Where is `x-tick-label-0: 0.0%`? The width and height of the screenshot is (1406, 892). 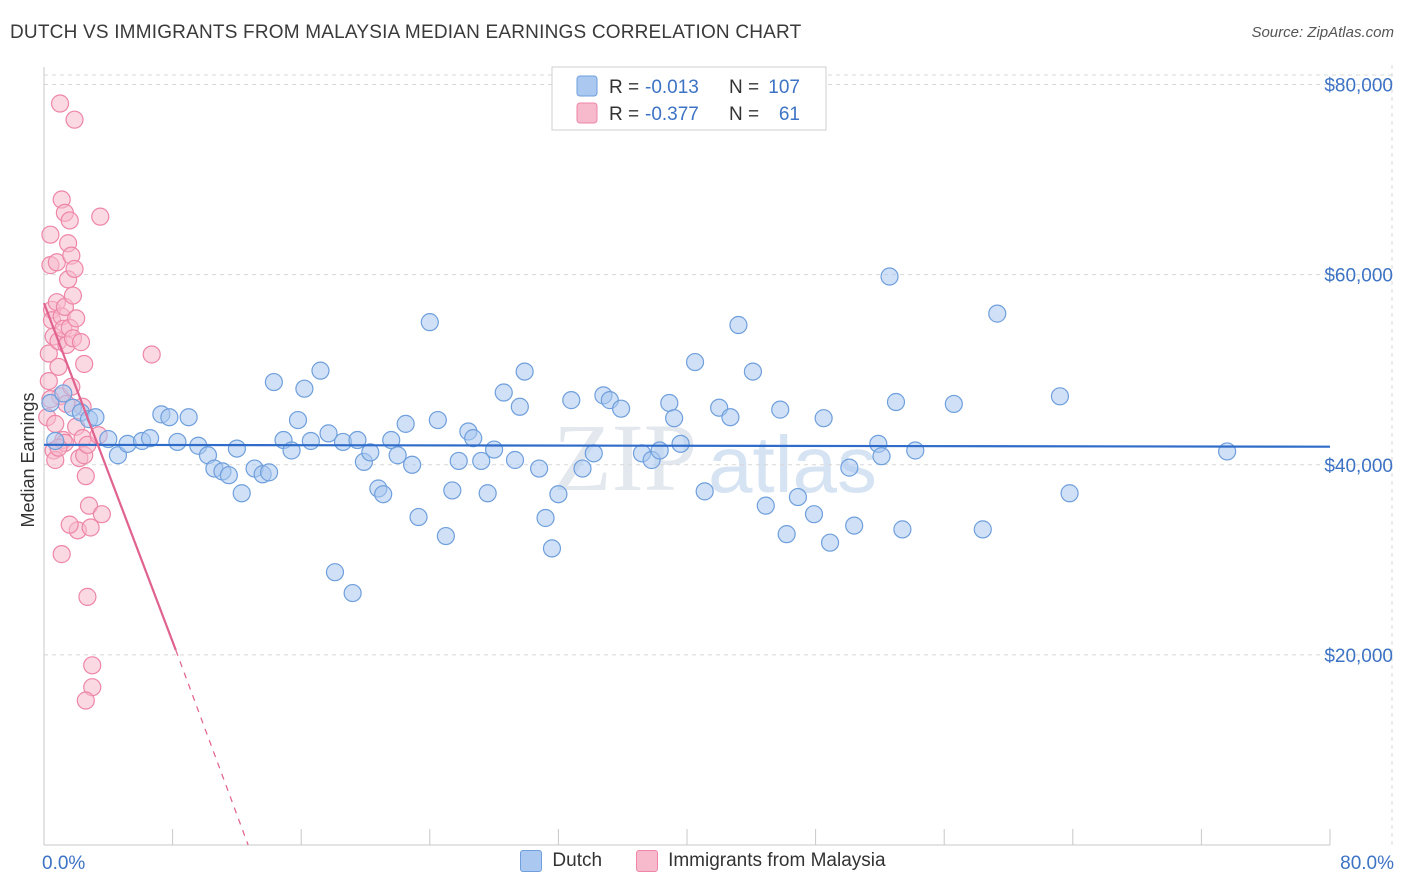 x-tick-label-0: 0.0% is located at coordinates (63, 863).